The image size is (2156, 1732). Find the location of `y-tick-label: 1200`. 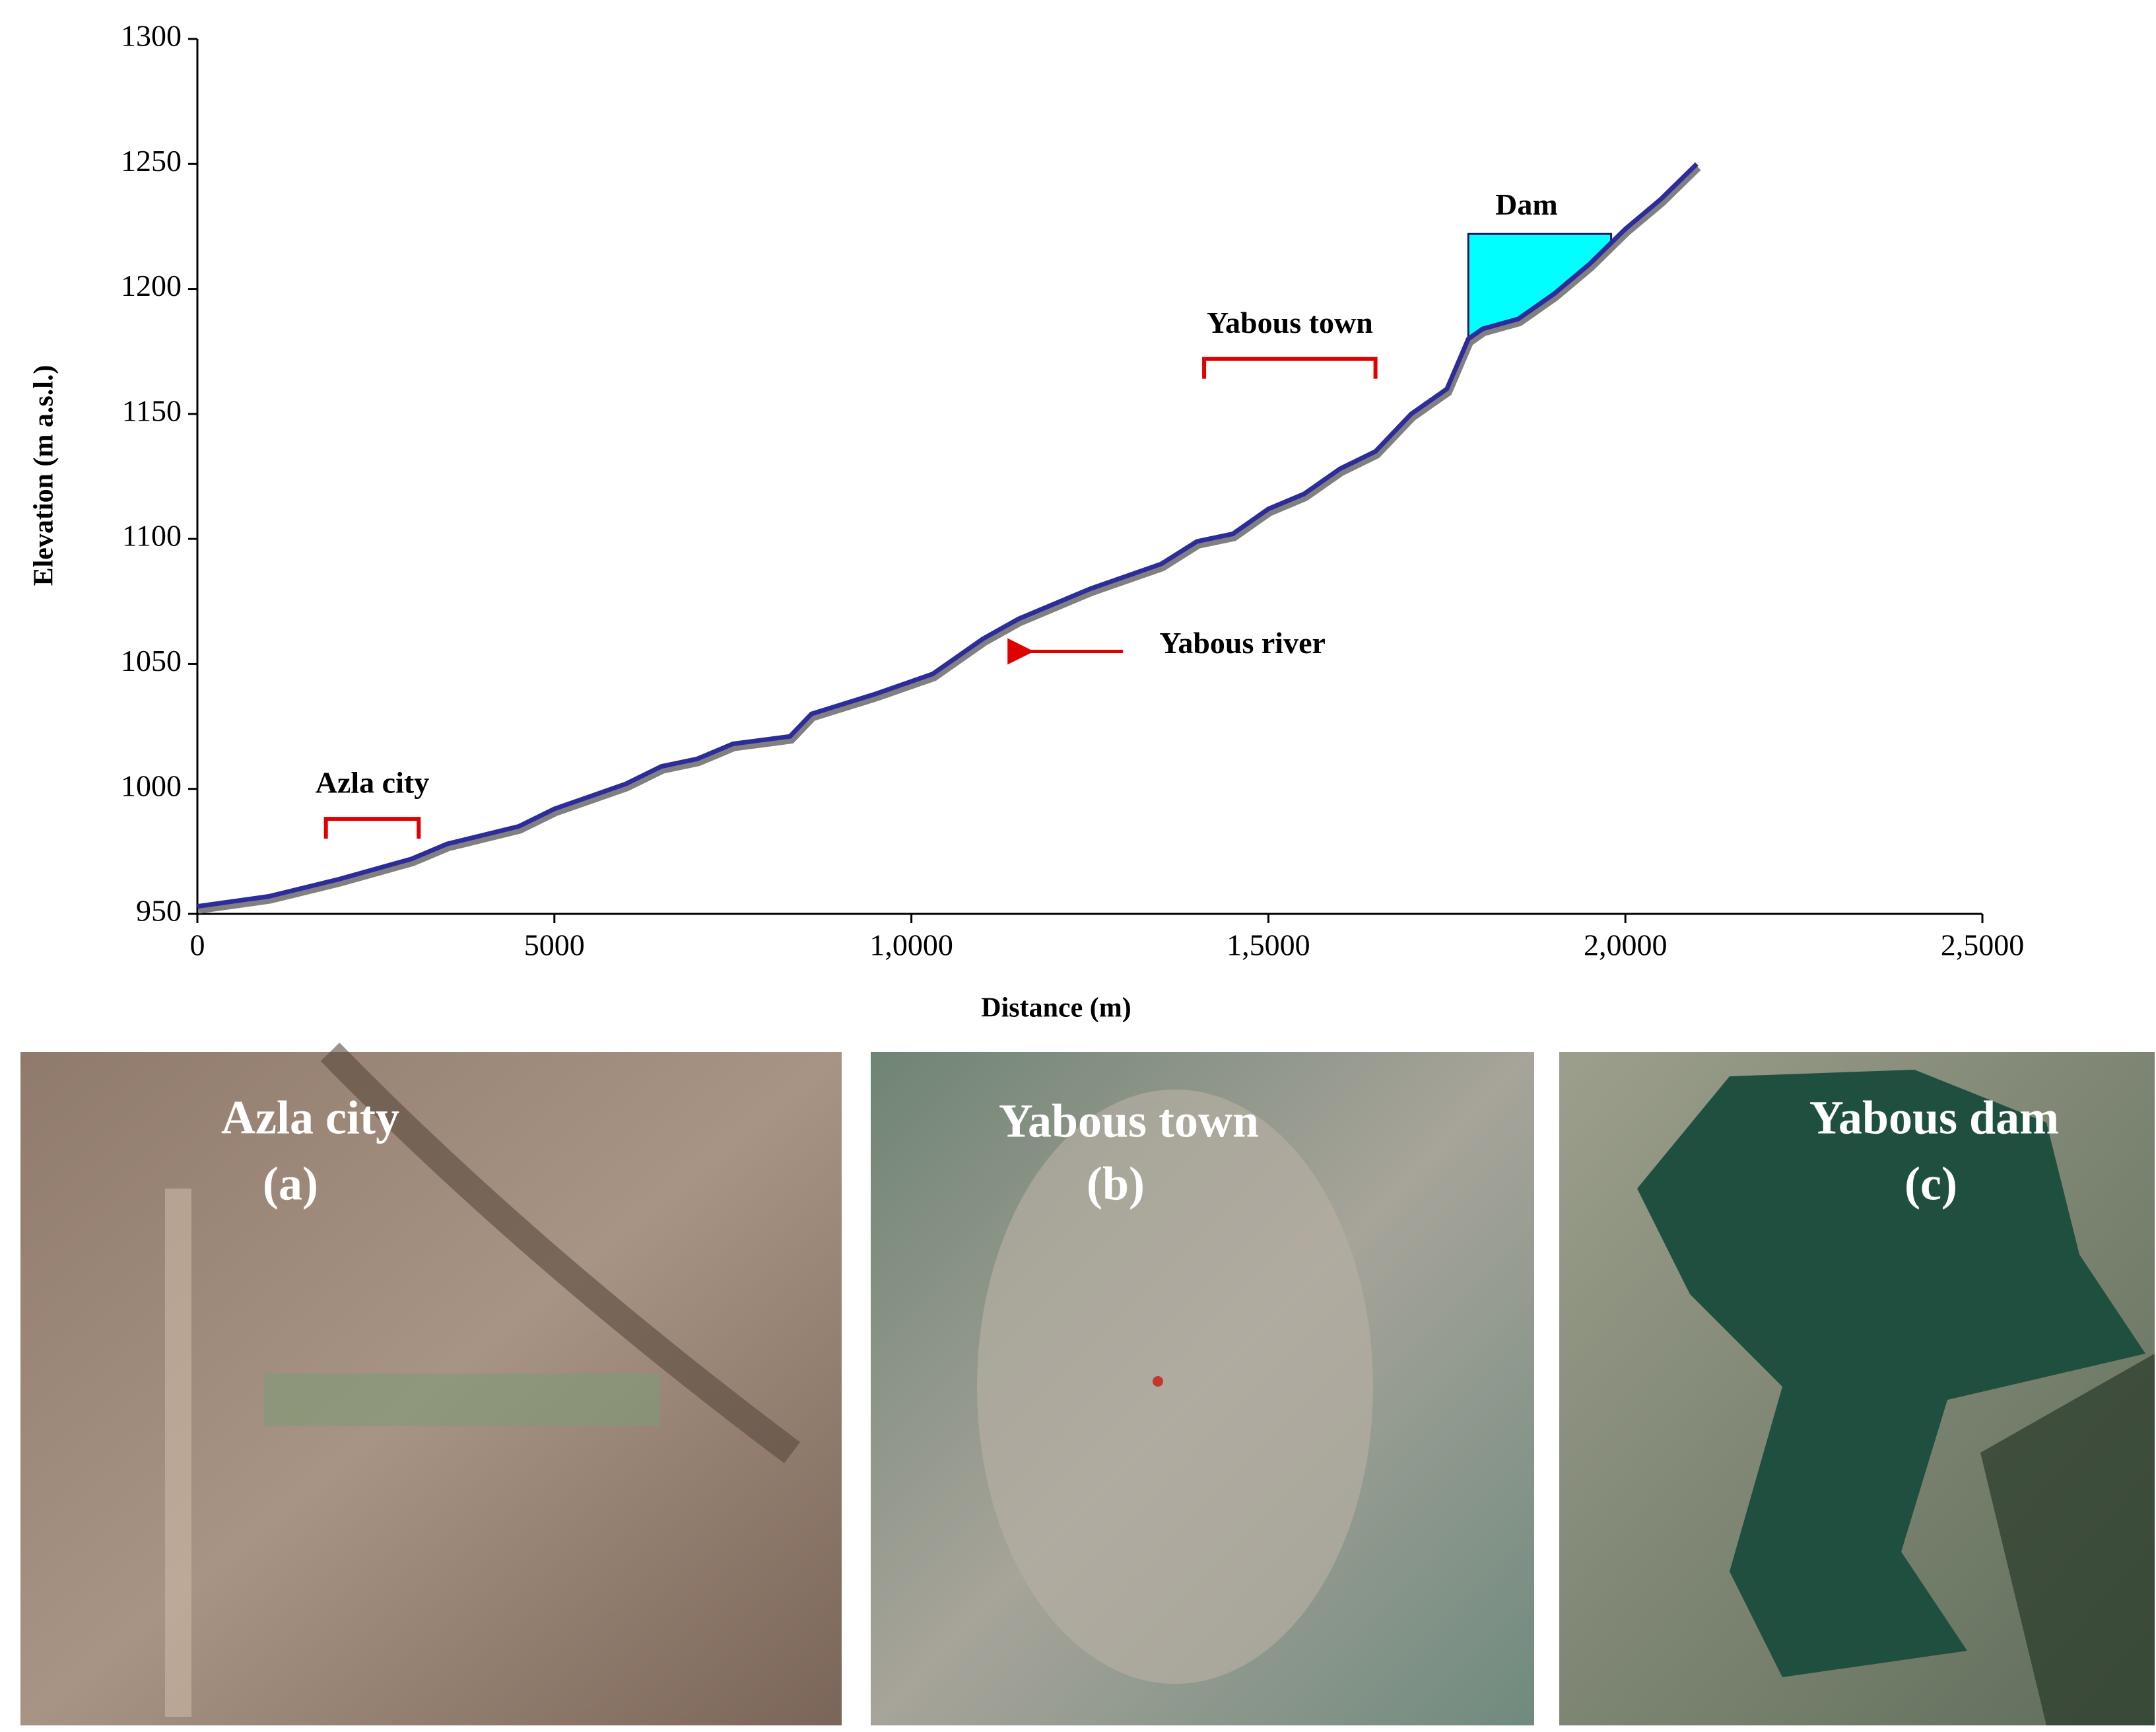

y-tick-label: 1200 is located at coordinates (151, 285).